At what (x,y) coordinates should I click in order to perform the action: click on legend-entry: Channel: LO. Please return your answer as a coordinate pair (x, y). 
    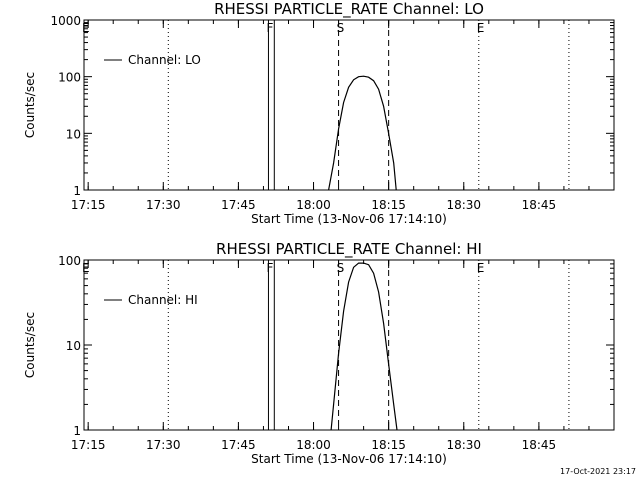
    Looking at the image, I should click on (164, 60).